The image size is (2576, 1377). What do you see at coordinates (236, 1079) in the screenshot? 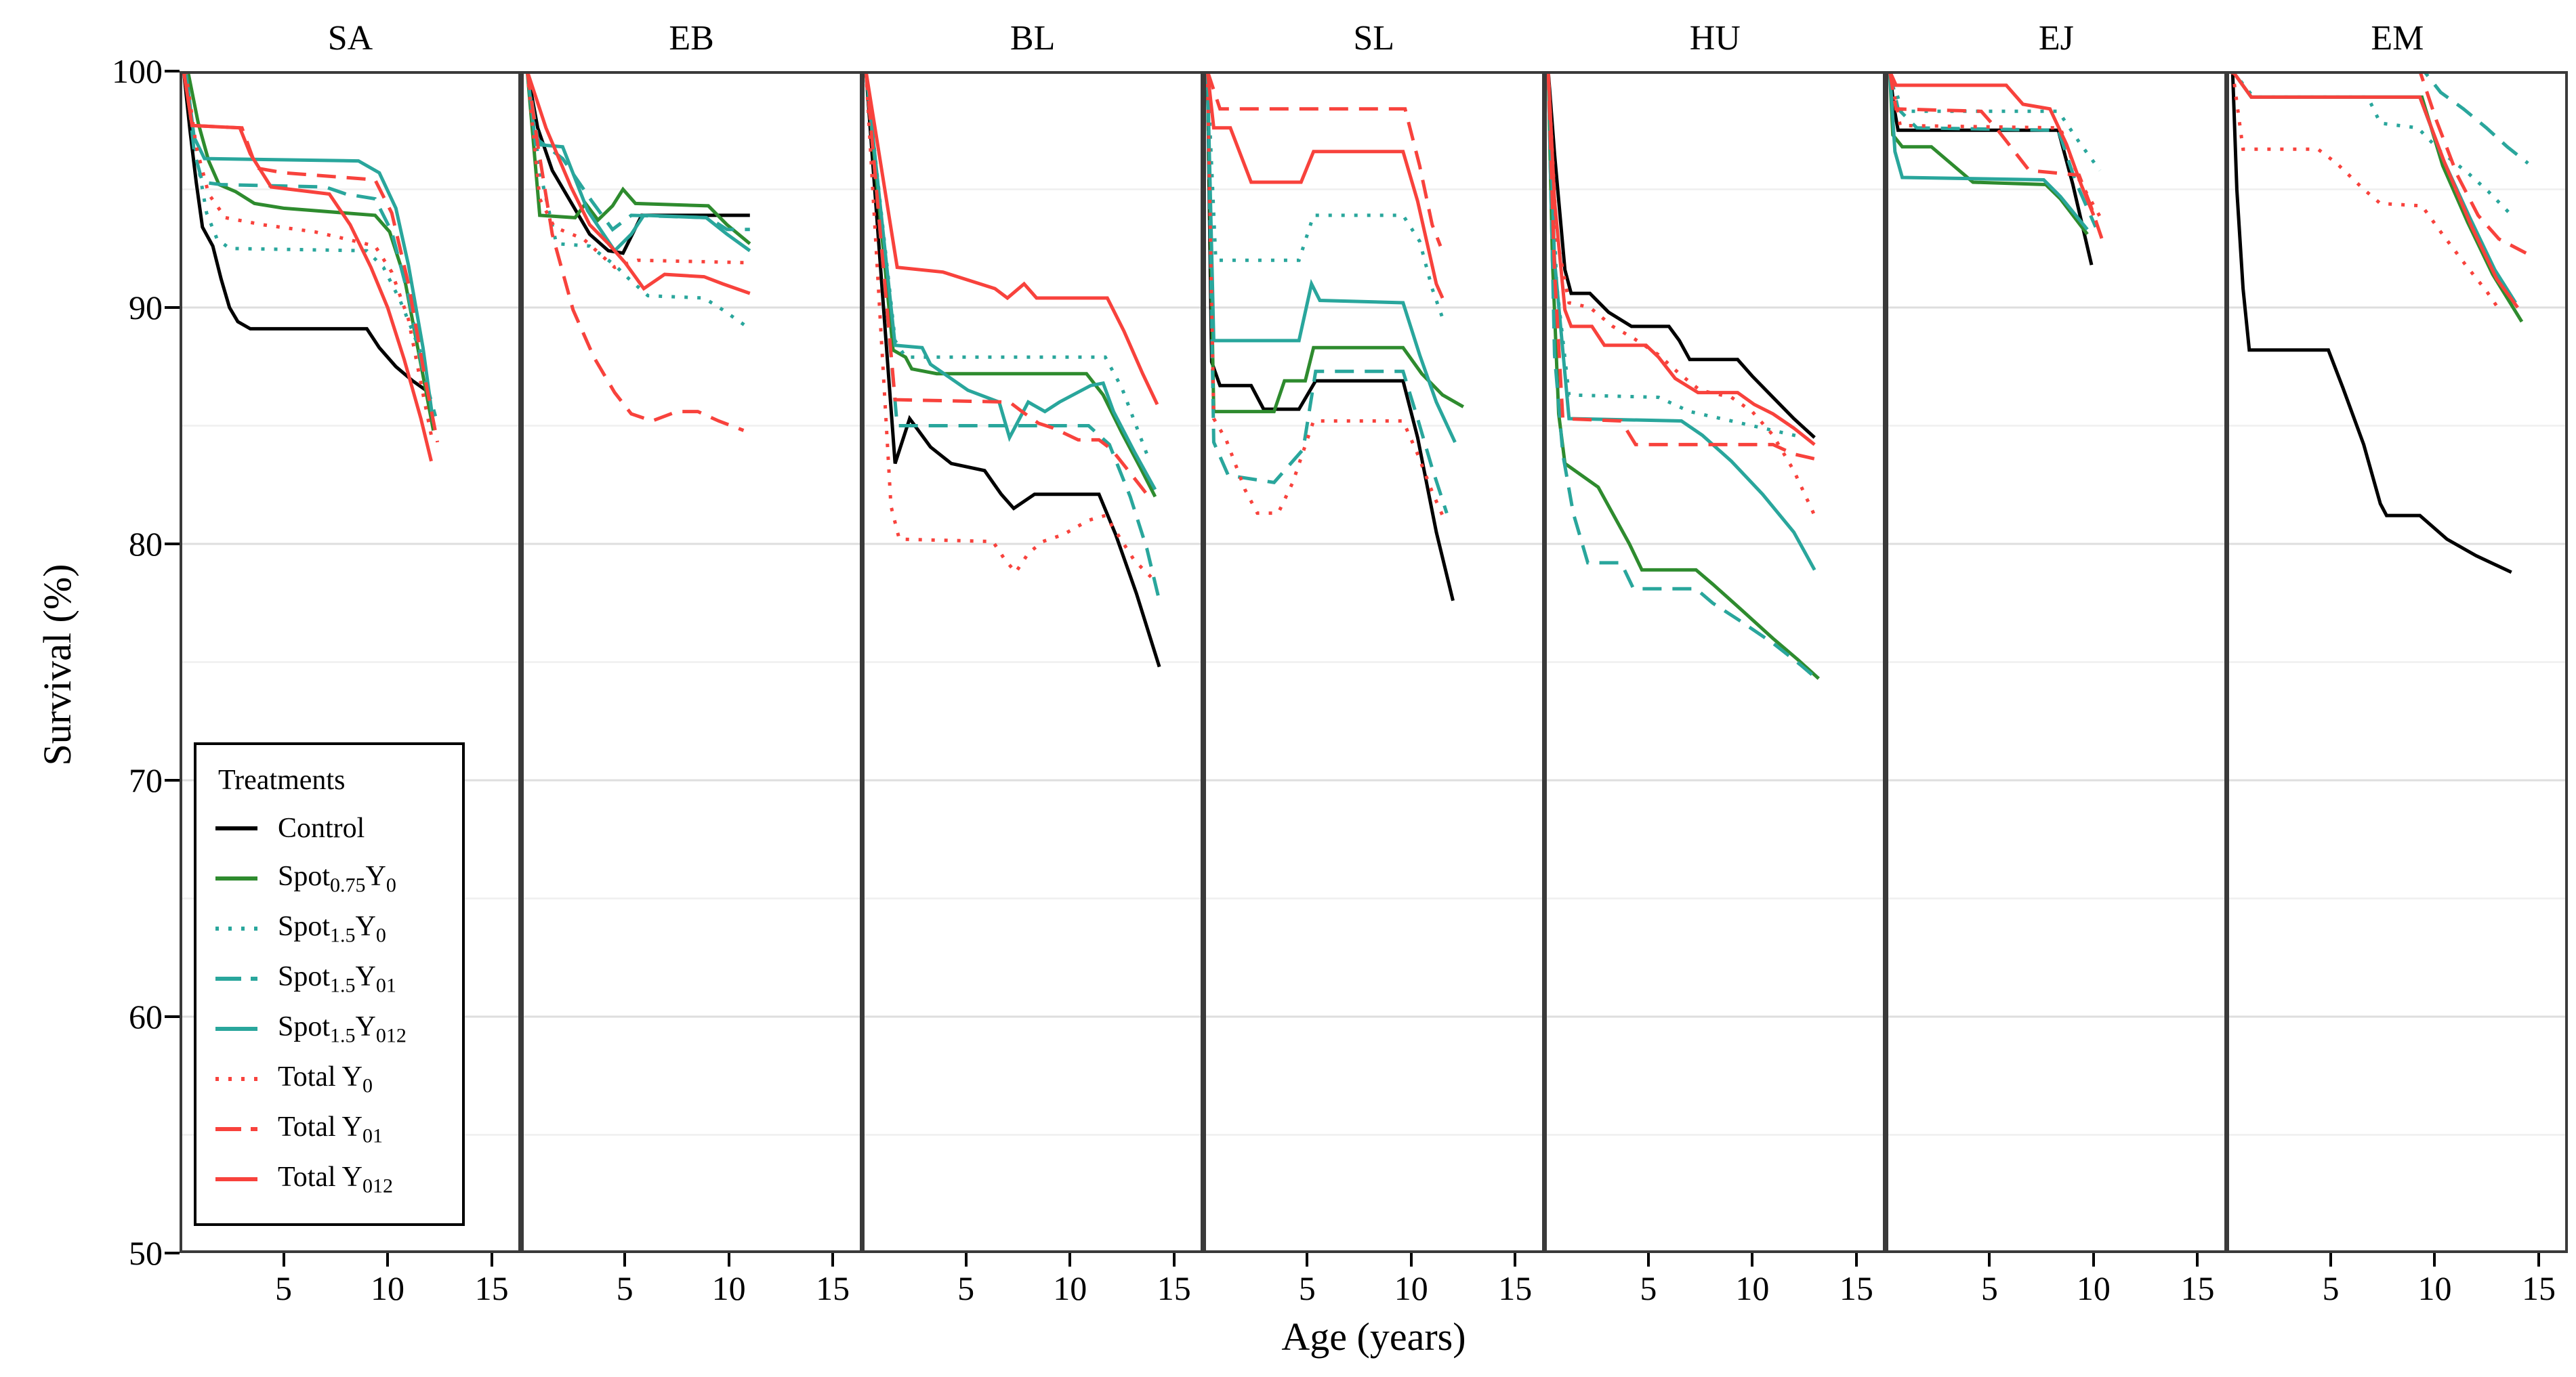
I see `legend-swatch-dotted` at bounding box center [236, 1079].